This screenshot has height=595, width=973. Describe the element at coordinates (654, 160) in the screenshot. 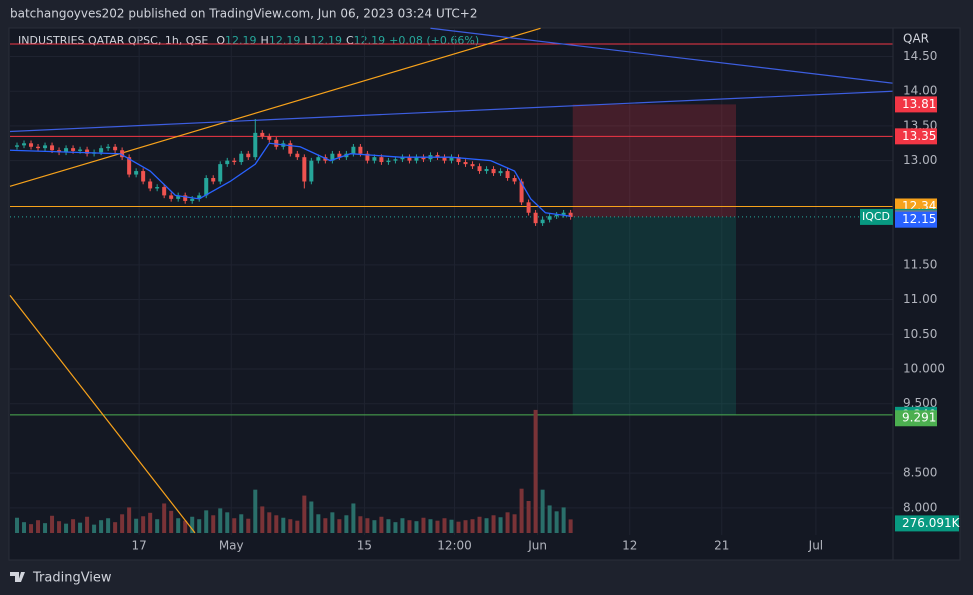

I see `stop-zone` at that location.